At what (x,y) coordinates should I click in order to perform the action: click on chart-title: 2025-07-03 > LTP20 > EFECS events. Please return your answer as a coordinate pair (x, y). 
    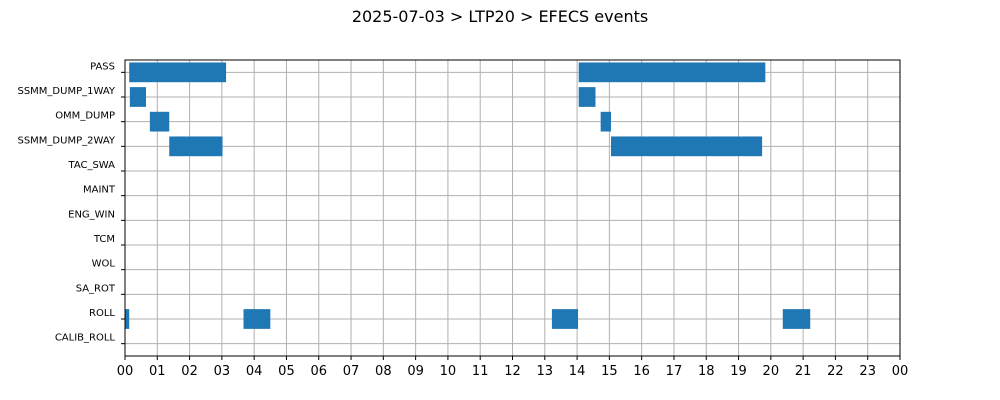
    Looking at the image, I should click on (500, 16).